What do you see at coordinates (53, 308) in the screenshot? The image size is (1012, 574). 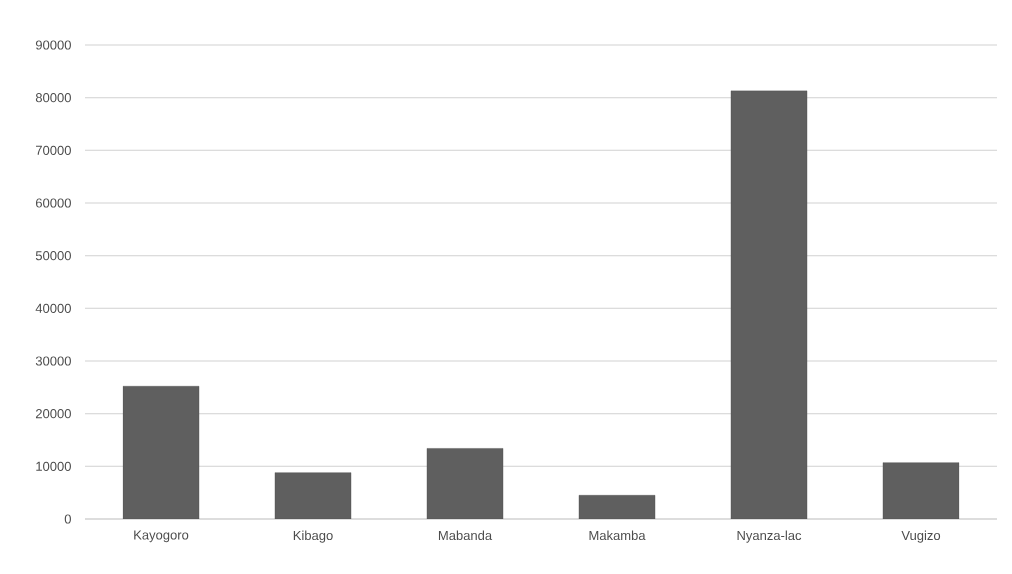 I see `y-tick-label: 40000` at bounding box center [53, 308].